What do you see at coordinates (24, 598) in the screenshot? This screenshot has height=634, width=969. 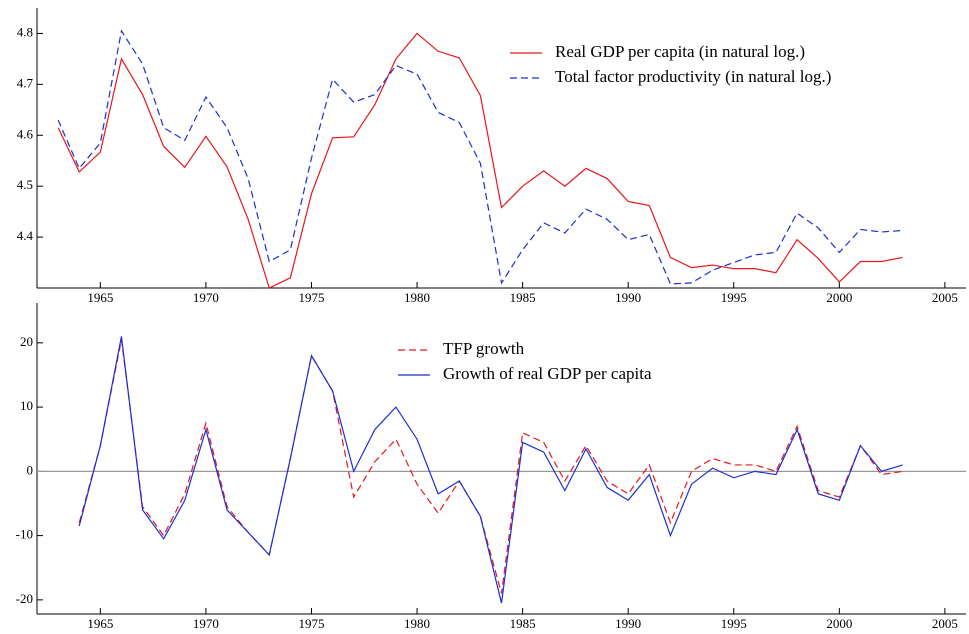 I see `y-tick-label: -20` at bounding box center [24, 598].